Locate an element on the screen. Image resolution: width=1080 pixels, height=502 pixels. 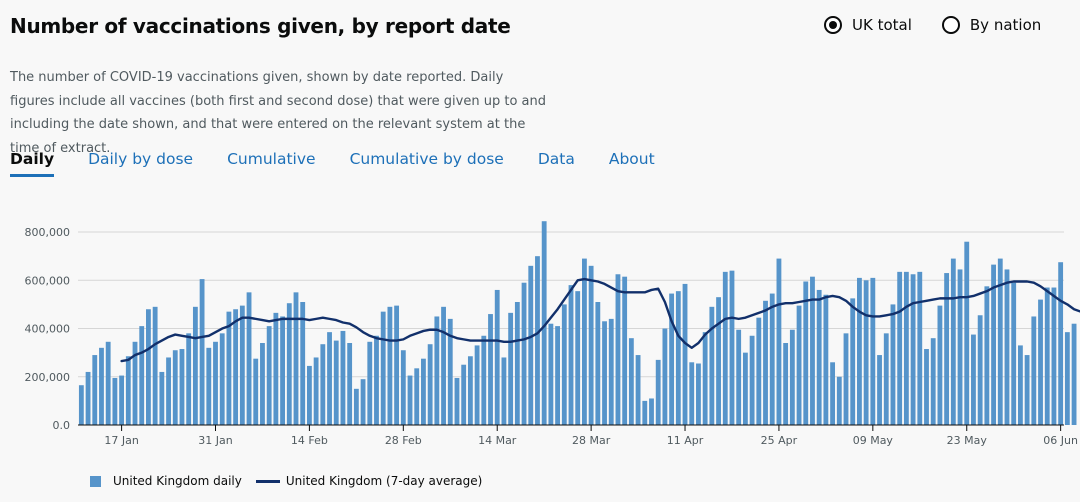
tab-daily-by-dose: Daily by dose is located at coordinates (141, 159).